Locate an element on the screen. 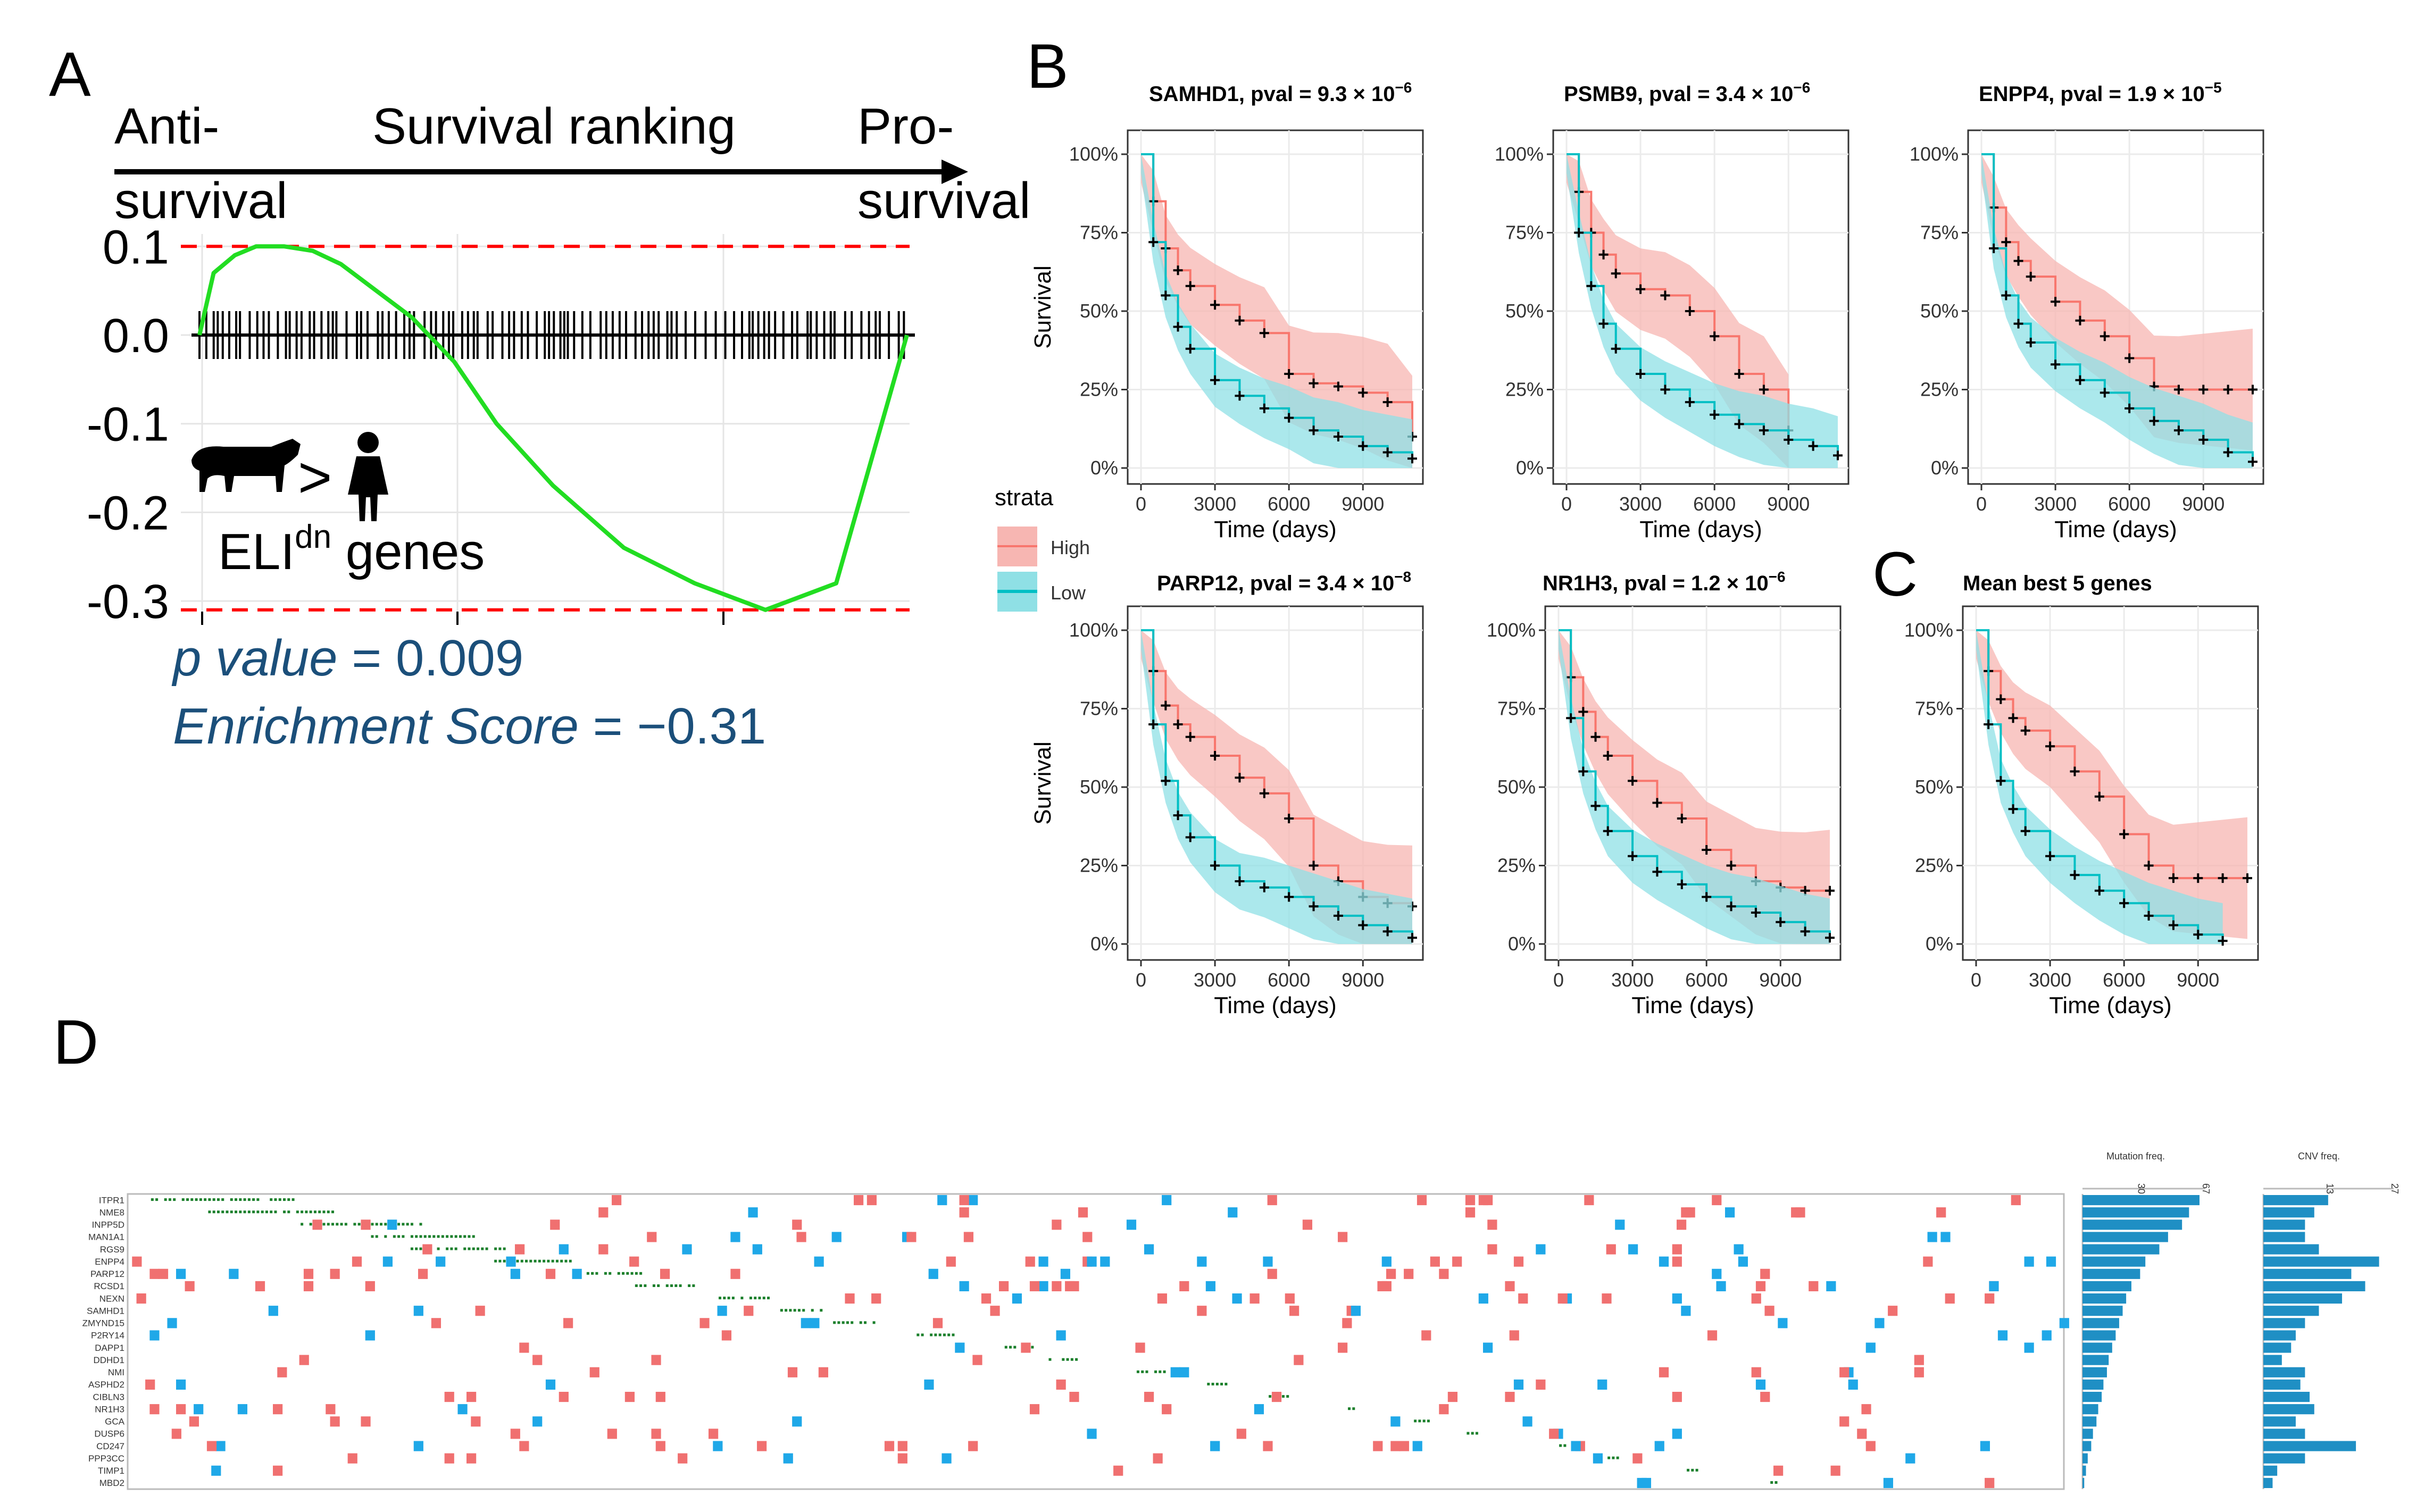 This screenshot has height=1512, width=2416. oncoprint-gene-label: ITPR1 is located at coordinates (111, 1200).